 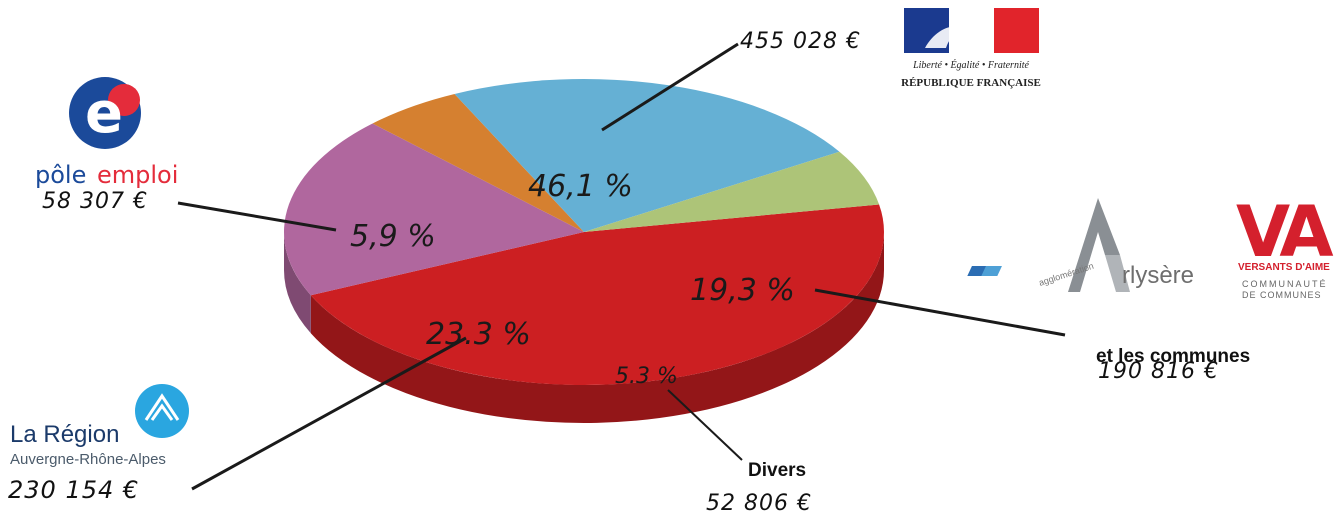 What do you see at coordinates (970, 65) in the screenshot?
I see `republique-motto: Liberté • Égalité • Fraternité` at bounding box center [970, 65].